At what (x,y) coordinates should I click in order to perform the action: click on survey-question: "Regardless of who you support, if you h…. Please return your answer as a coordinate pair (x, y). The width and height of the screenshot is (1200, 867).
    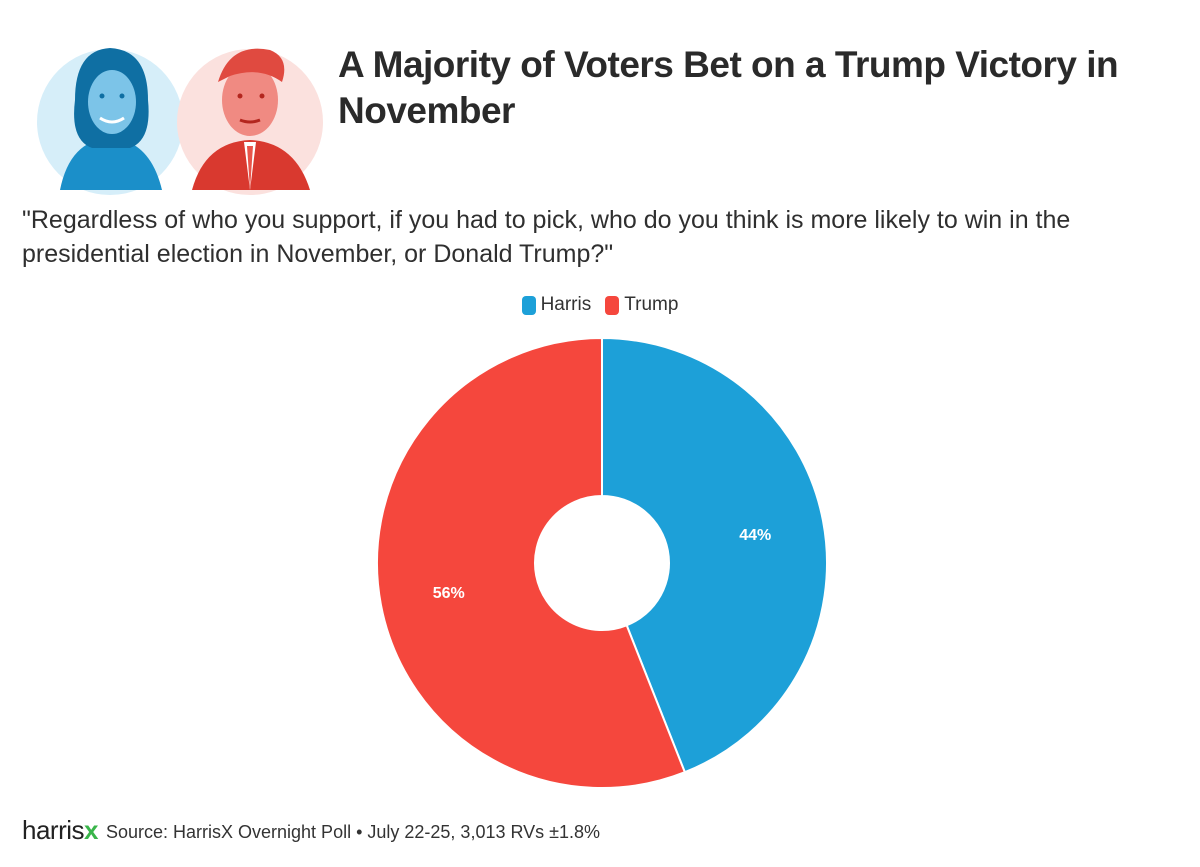
    Looking at the image, I should click on (546, 237).